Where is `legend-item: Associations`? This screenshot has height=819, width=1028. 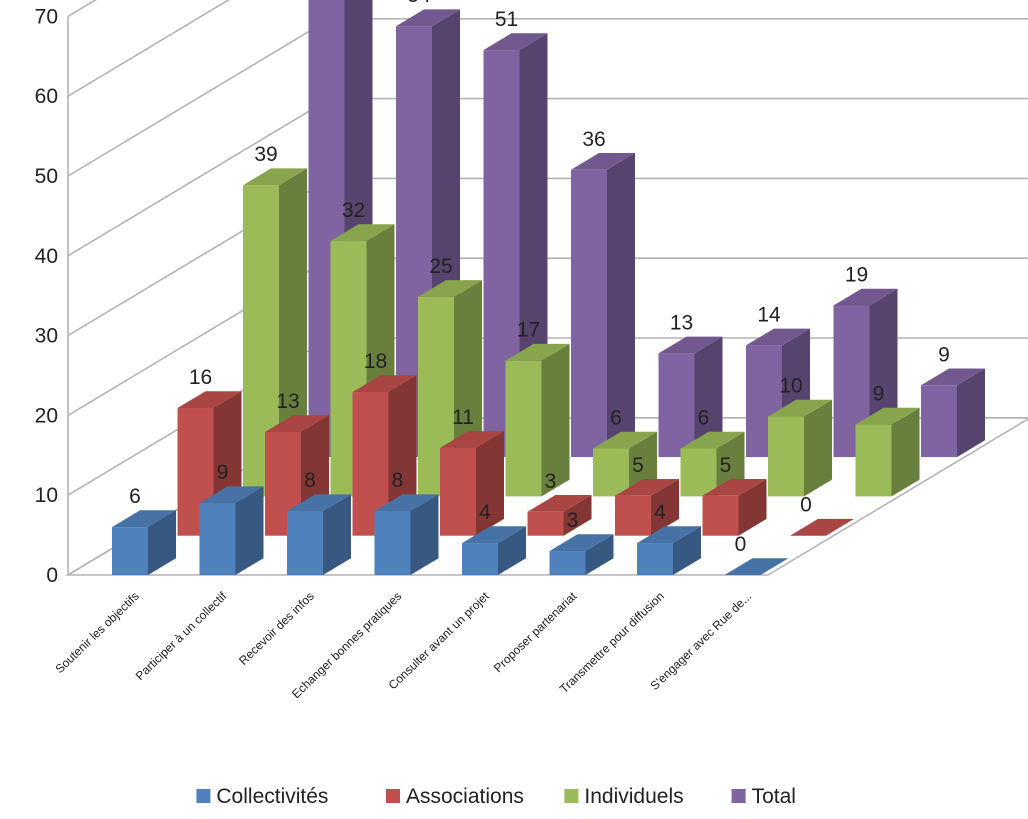 legend-item: Associations is located at coordinates (455, 796).